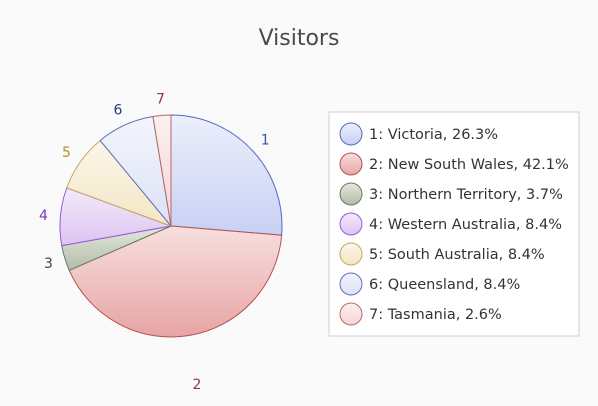 This screenshot has height=406, width=598. I want to click on chart-title: Visitors, so click(299, 38).